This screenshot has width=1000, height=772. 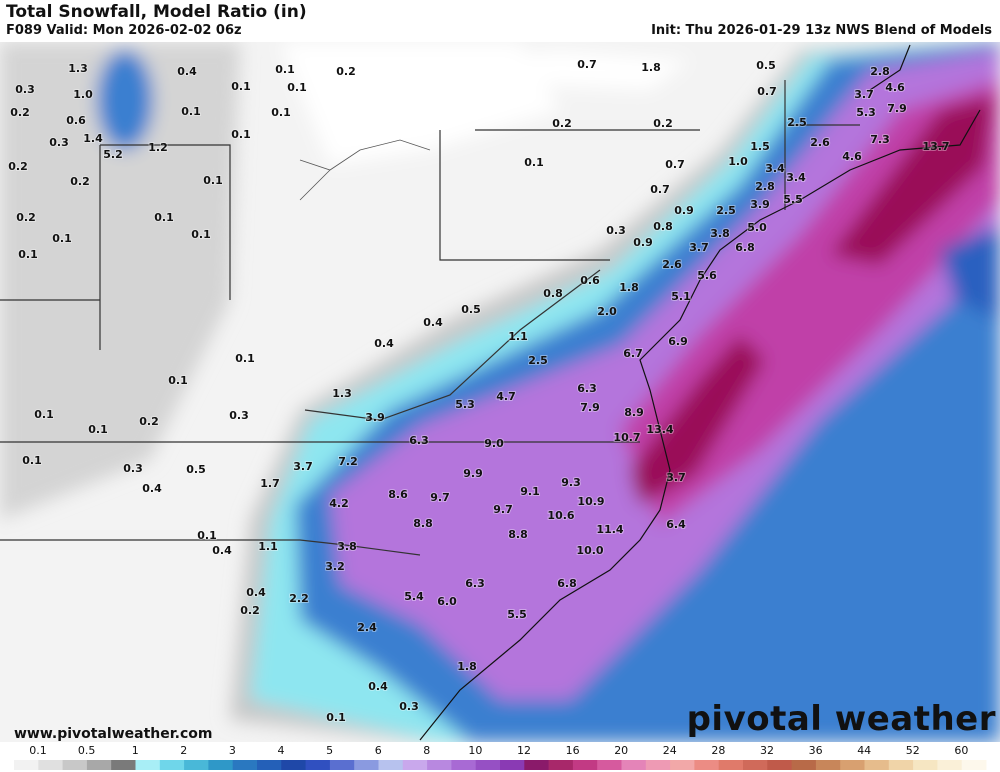 What do you see at coordinates (414, 596) in the screenshot?
I see `snow-label: 5.4` at bounding box center [414, 596].